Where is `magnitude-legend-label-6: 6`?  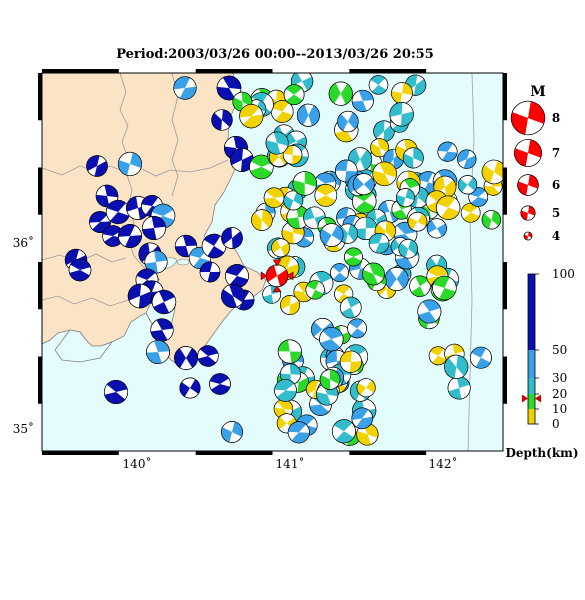 magnitude-legend-label-6: 6 is located at coordinates (556, 185).